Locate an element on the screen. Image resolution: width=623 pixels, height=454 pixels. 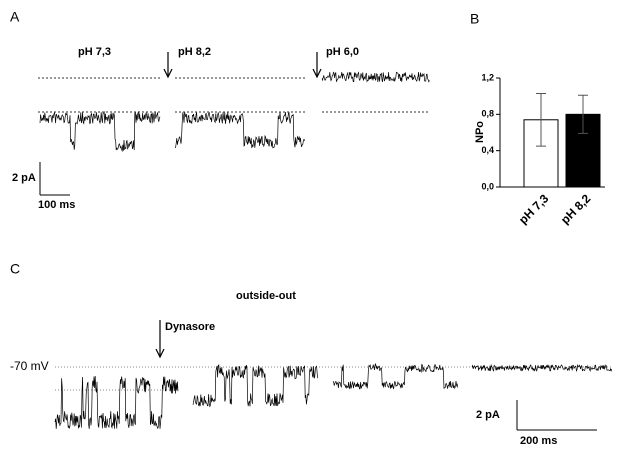
x-tick-label: pH 8,2 is located at coordinates (576, 209).